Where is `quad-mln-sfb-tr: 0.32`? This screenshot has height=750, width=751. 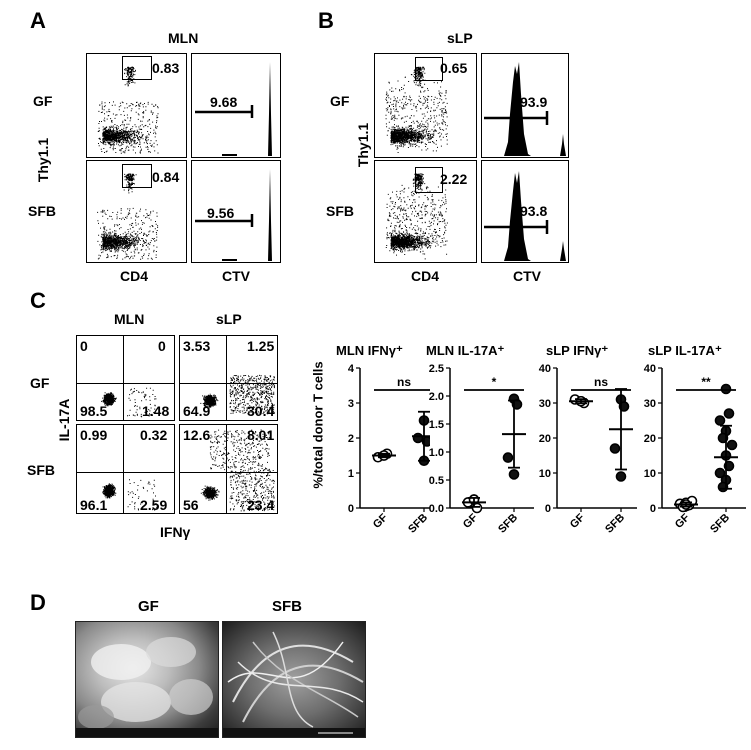
quad-mln-sfb-tr: 0.32 is located at coordinates (154, 435).